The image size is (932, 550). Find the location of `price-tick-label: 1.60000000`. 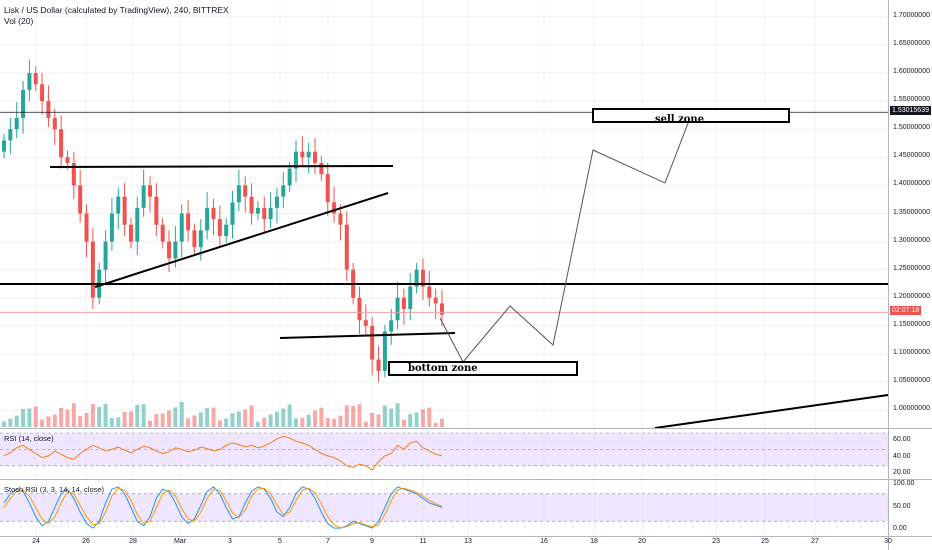

price-tick-label: 1.60000000 is located at coordinates (911, 72).